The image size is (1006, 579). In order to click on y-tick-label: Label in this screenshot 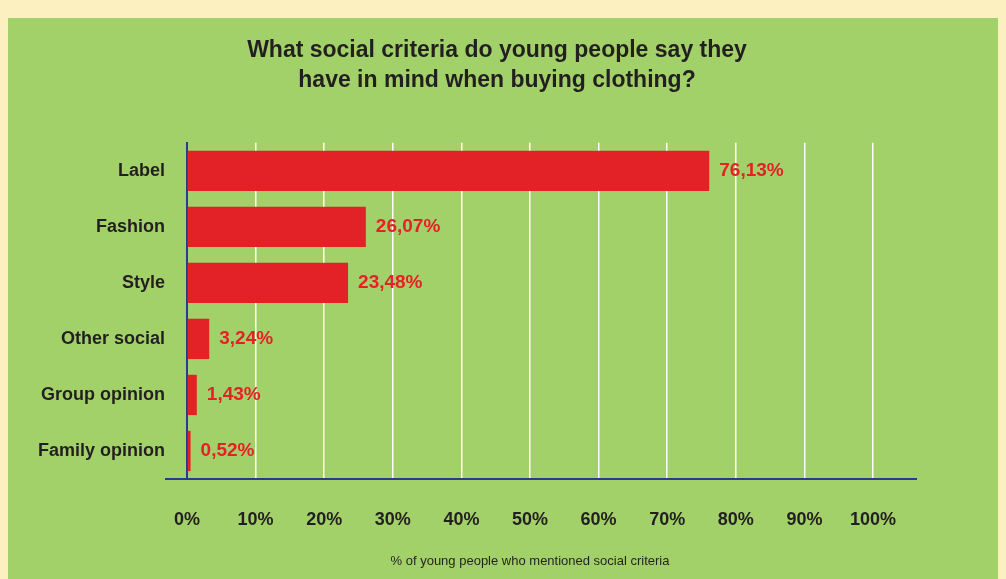, I will do `click(141, 169)`.